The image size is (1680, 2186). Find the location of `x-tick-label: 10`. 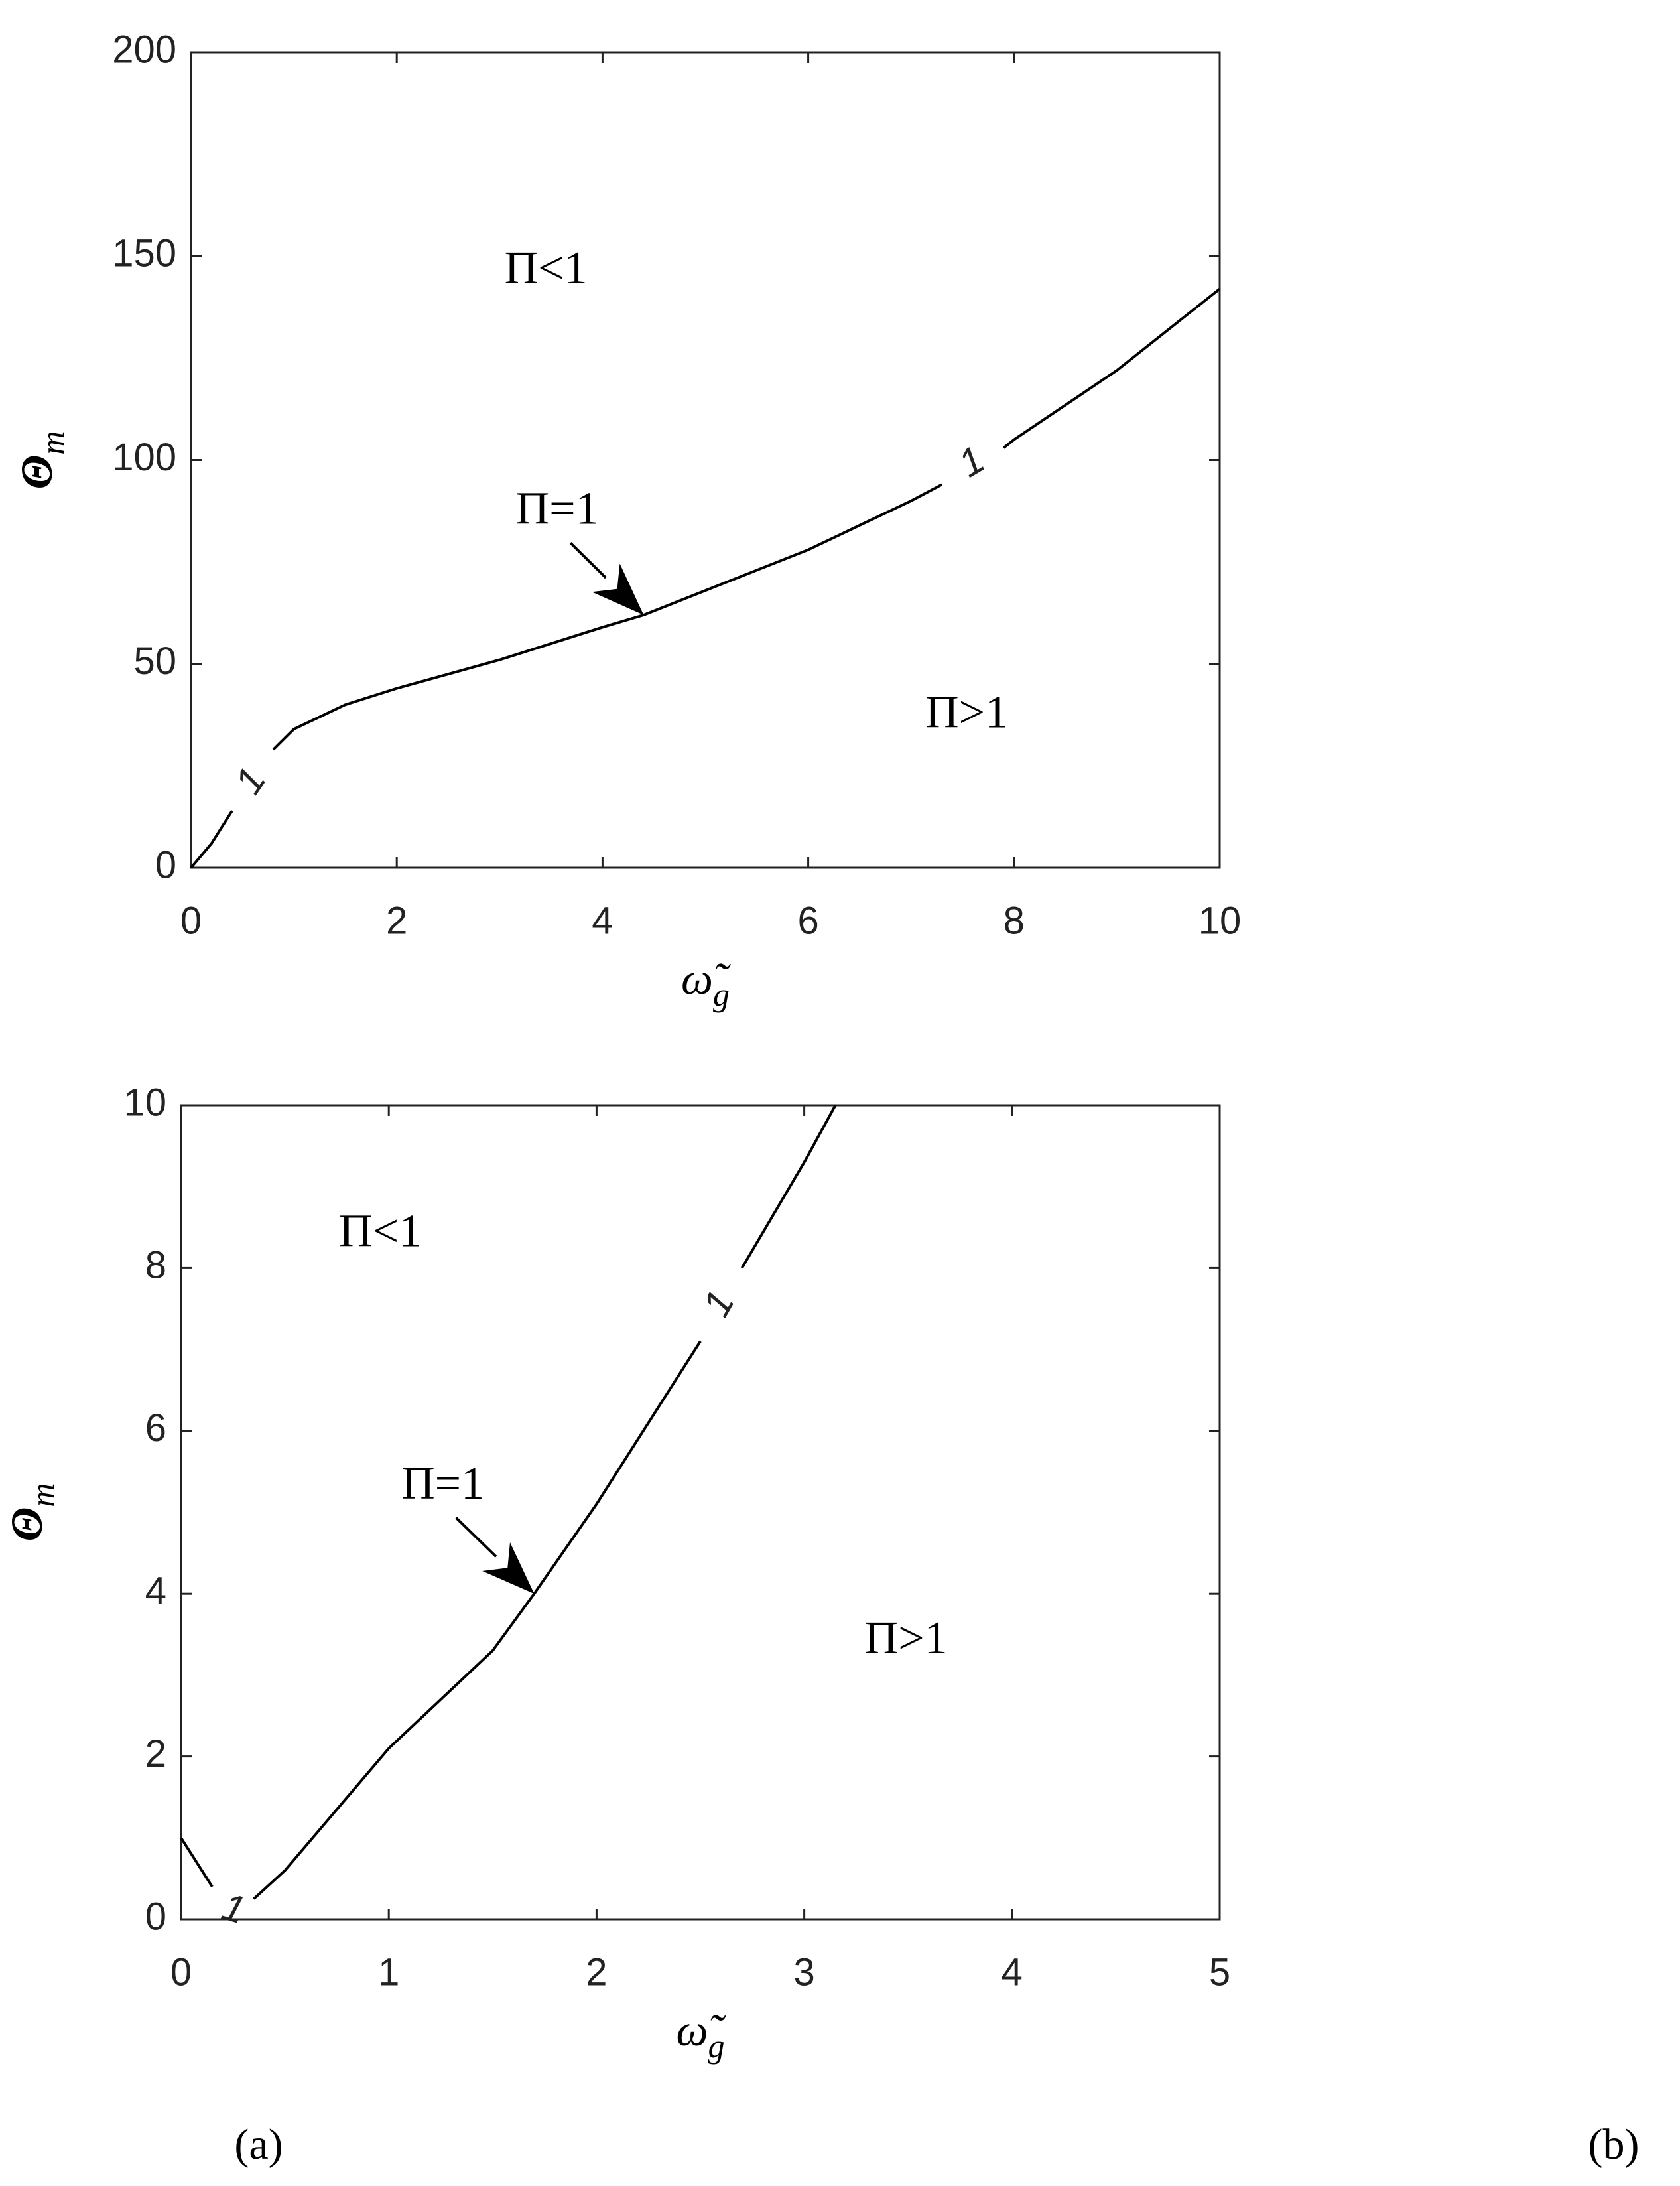

x-tick-label: 10 is located at coordinates (1220, 920).